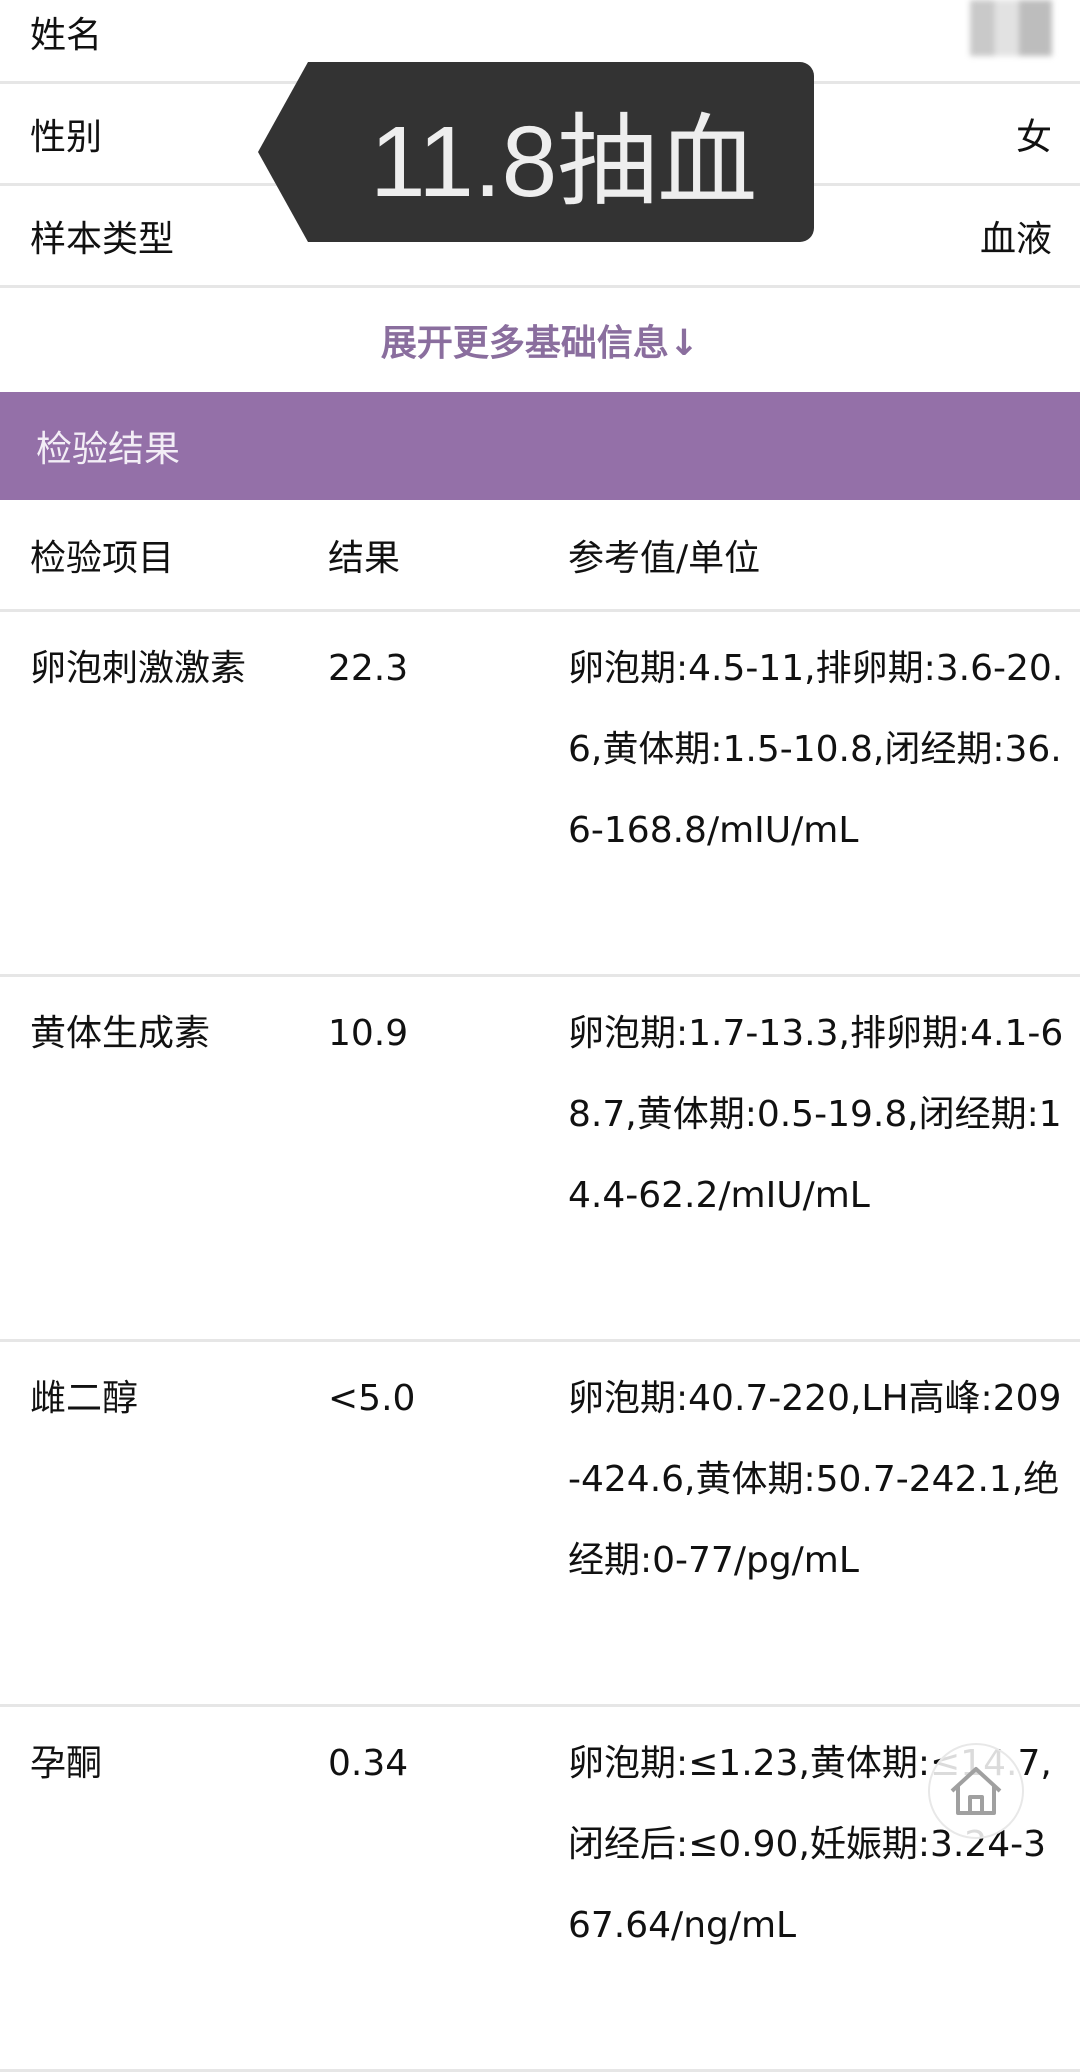 The width and height of the screenshot is (1080, 2072). I want to click on annotation-callout, so click(536, 152).